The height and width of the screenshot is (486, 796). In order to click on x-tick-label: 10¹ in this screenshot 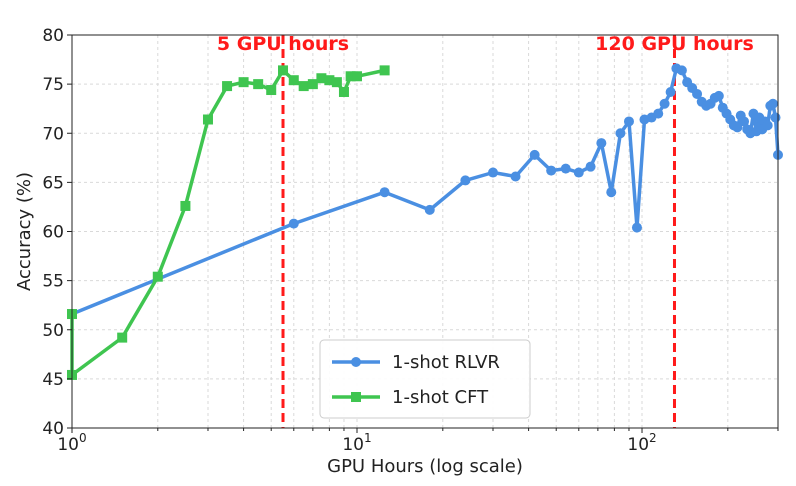, I will do `click(356, 443)`.